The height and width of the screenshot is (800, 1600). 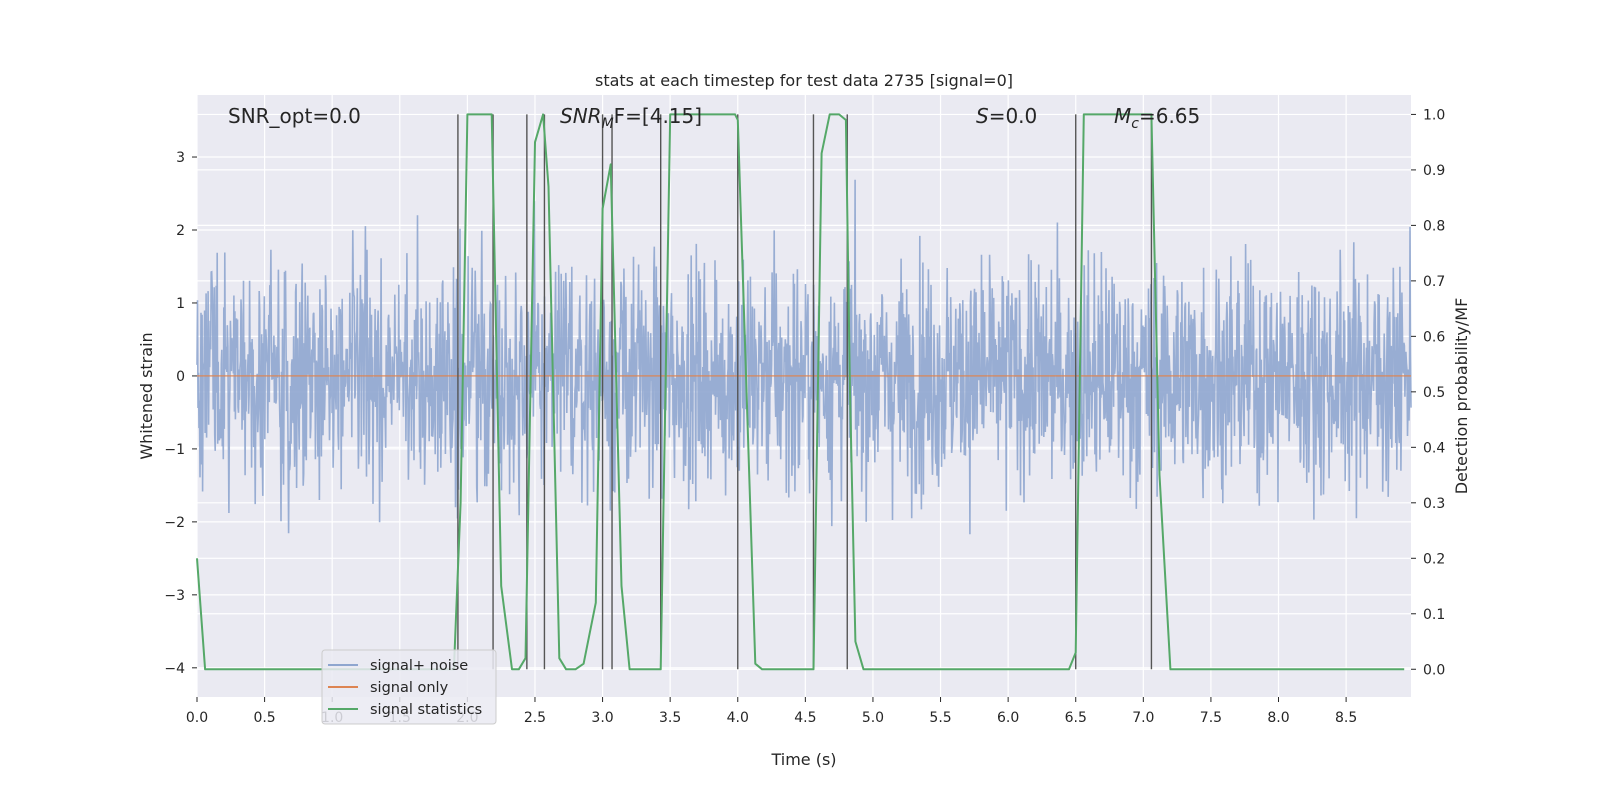 What do you see at coordinates (180, 231) in the screenshot?
I see `y-tick-label-6: 2` at bounding box center [180, 231].